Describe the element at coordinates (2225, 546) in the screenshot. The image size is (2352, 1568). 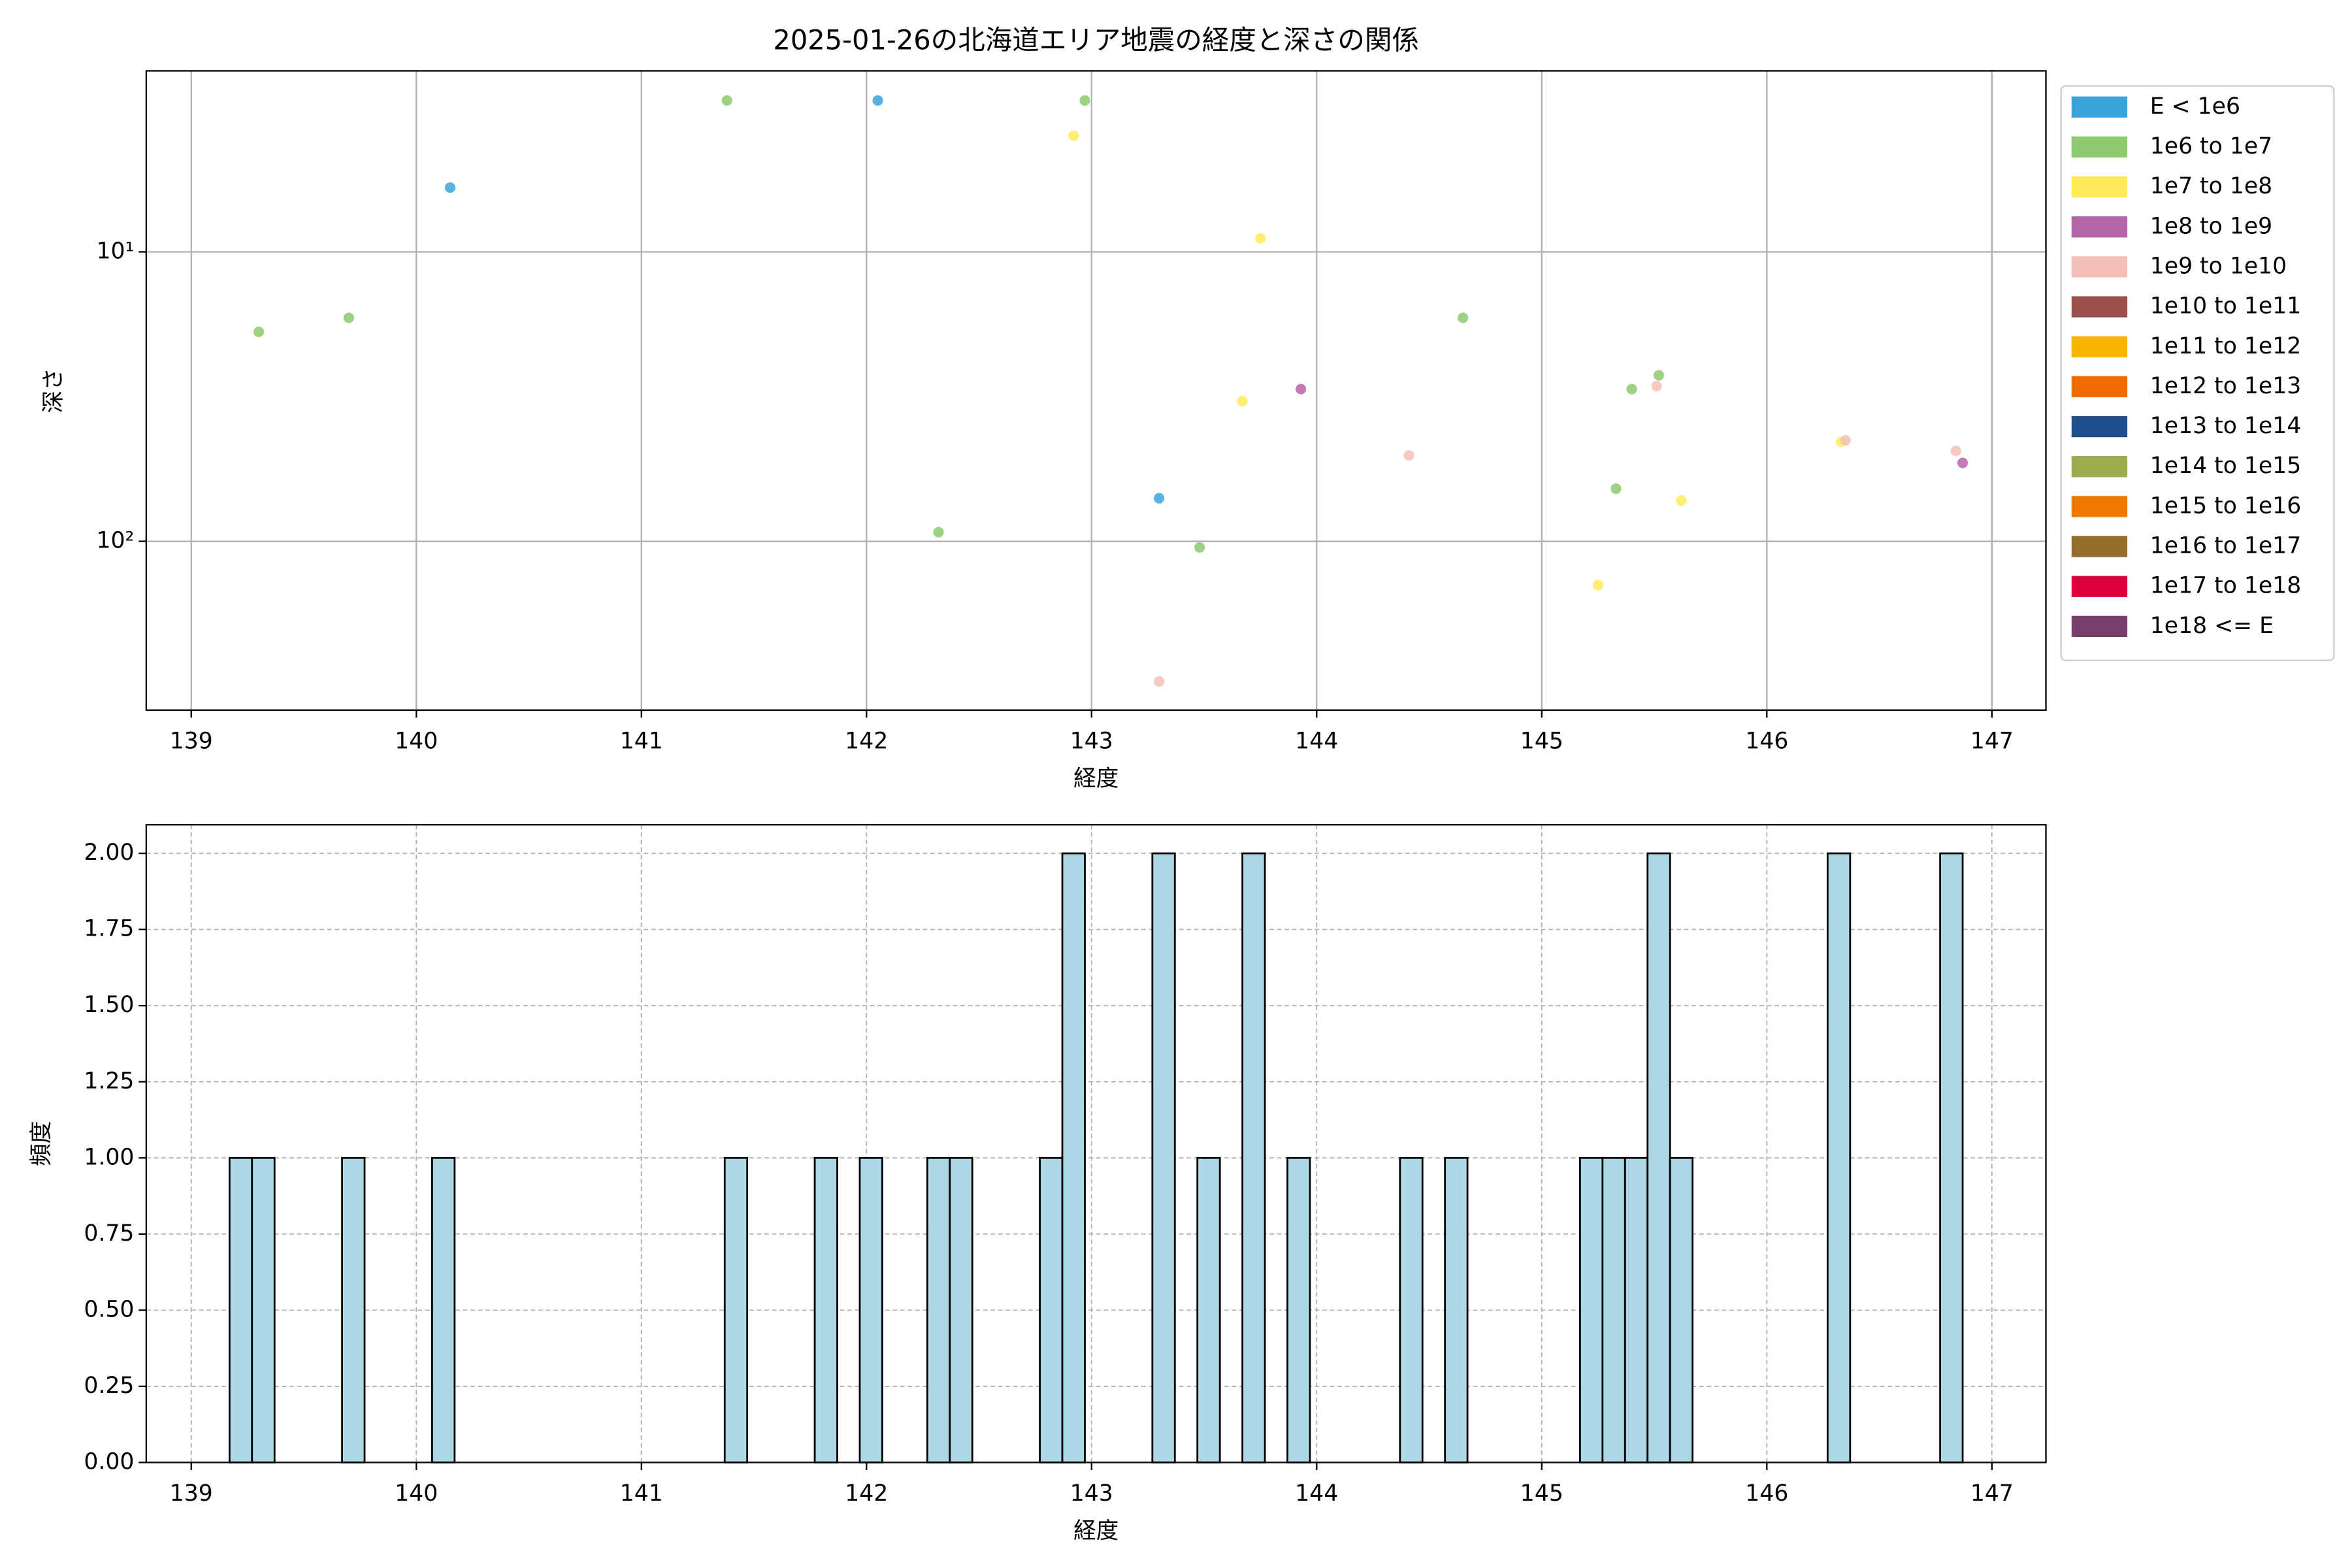
I see `legend-label: 1e16 to 1e17` at that location.